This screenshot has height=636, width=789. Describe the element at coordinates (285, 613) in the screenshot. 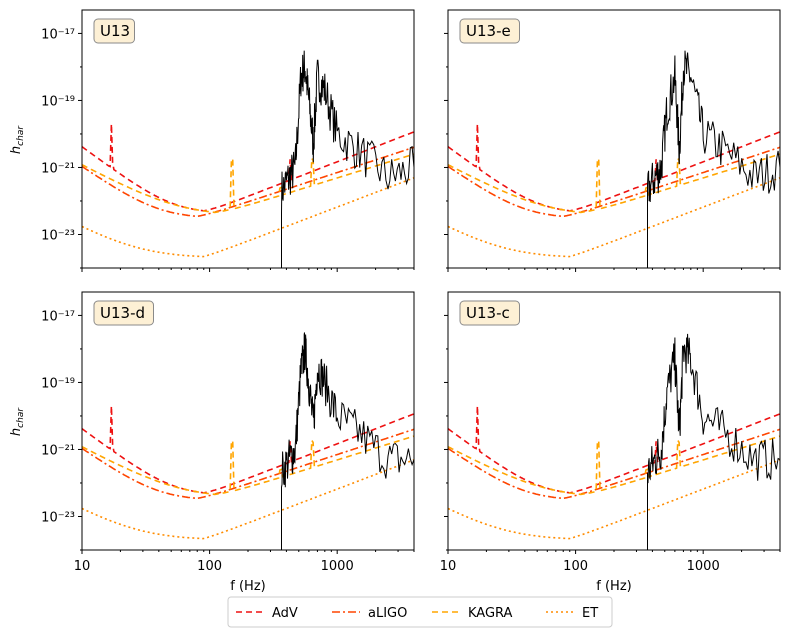

I see `legend-label-adv: AdV` at that location.